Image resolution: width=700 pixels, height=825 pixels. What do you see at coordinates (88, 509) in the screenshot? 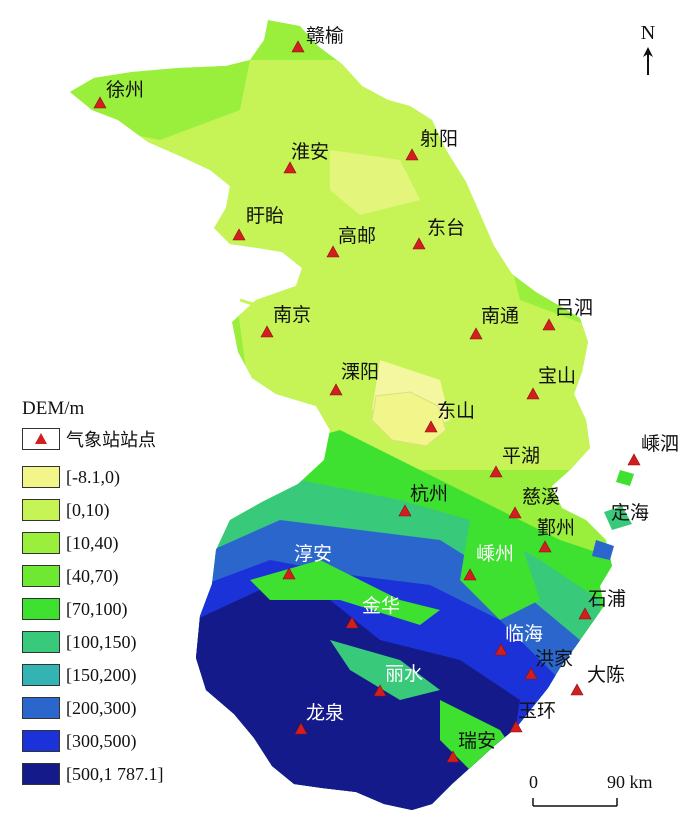
I see `legend-class-label: [0,10)` at bounding box center [88, 509].